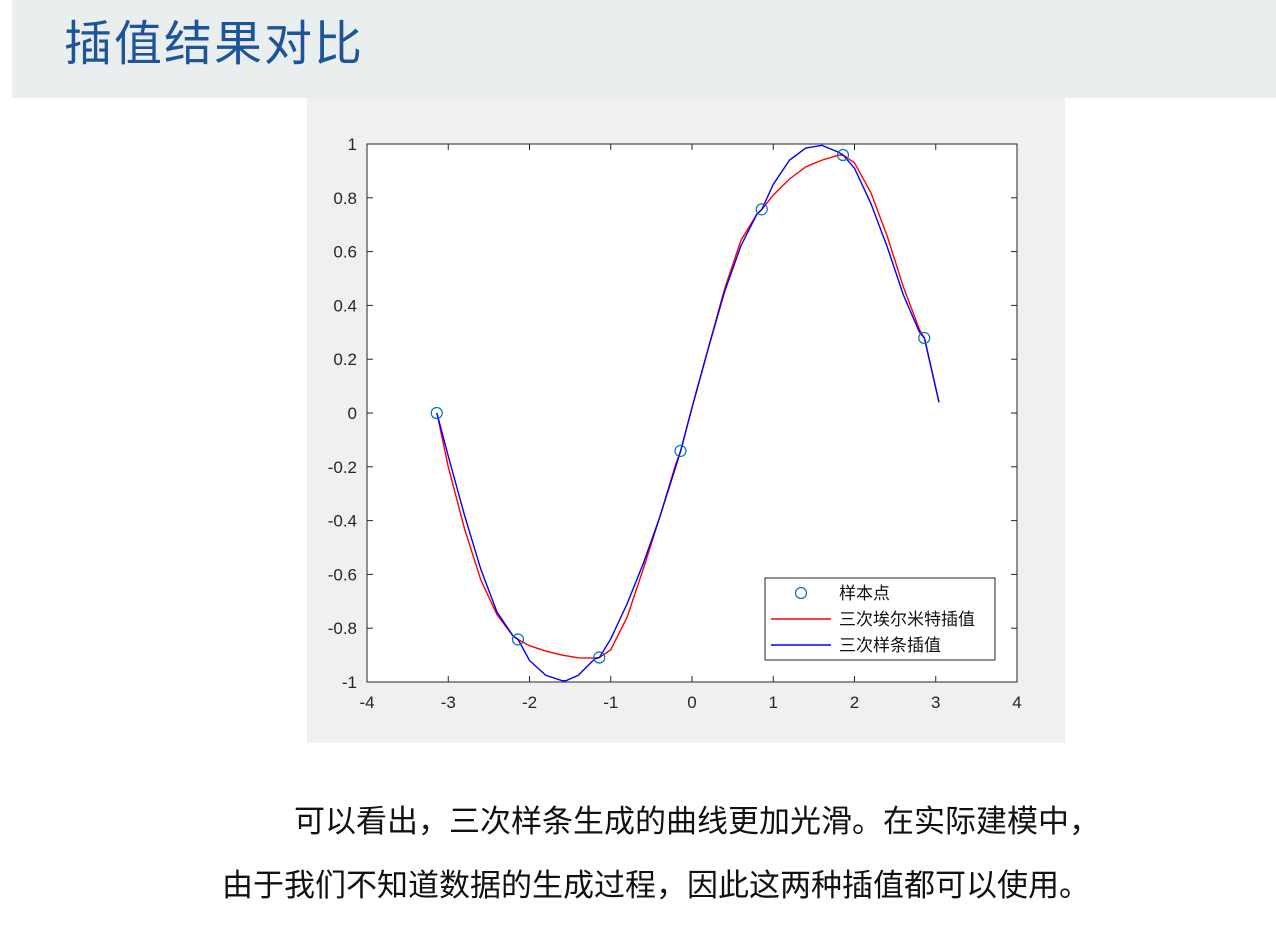  I want to click on y-tick-label: 0, so click(352, 413).